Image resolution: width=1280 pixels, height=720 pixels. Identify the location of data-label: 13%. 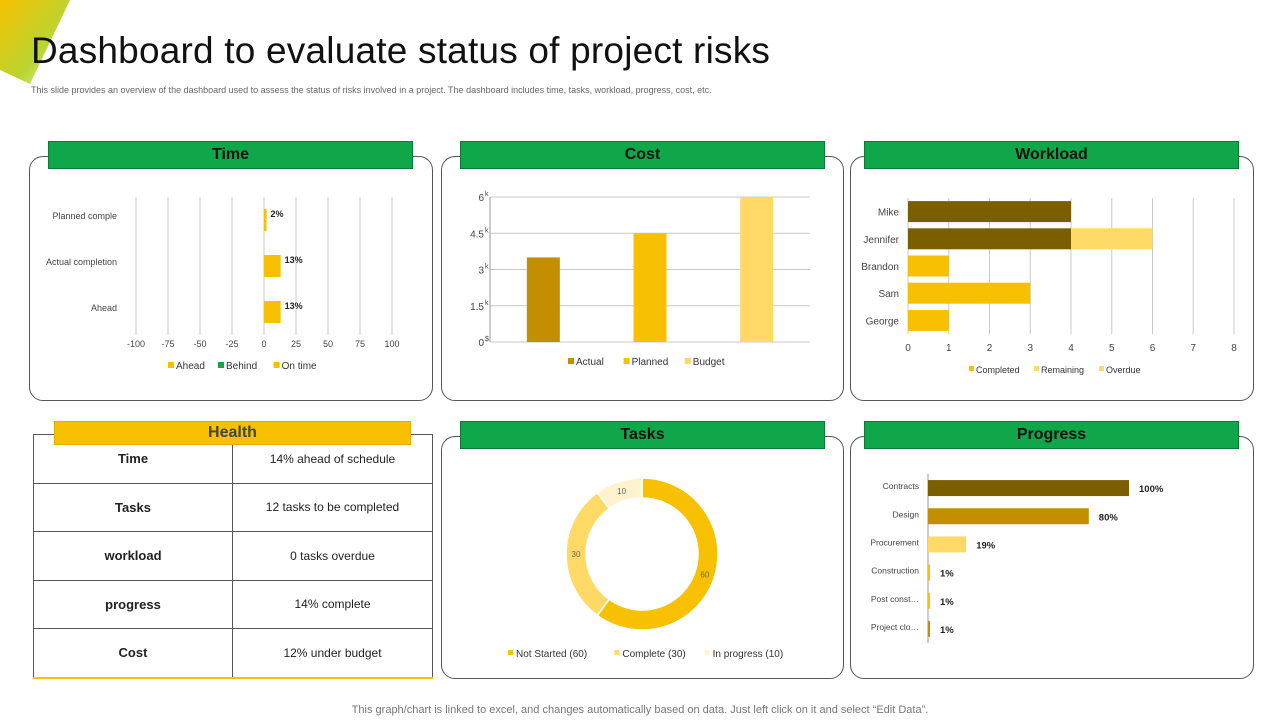
(294, 260).